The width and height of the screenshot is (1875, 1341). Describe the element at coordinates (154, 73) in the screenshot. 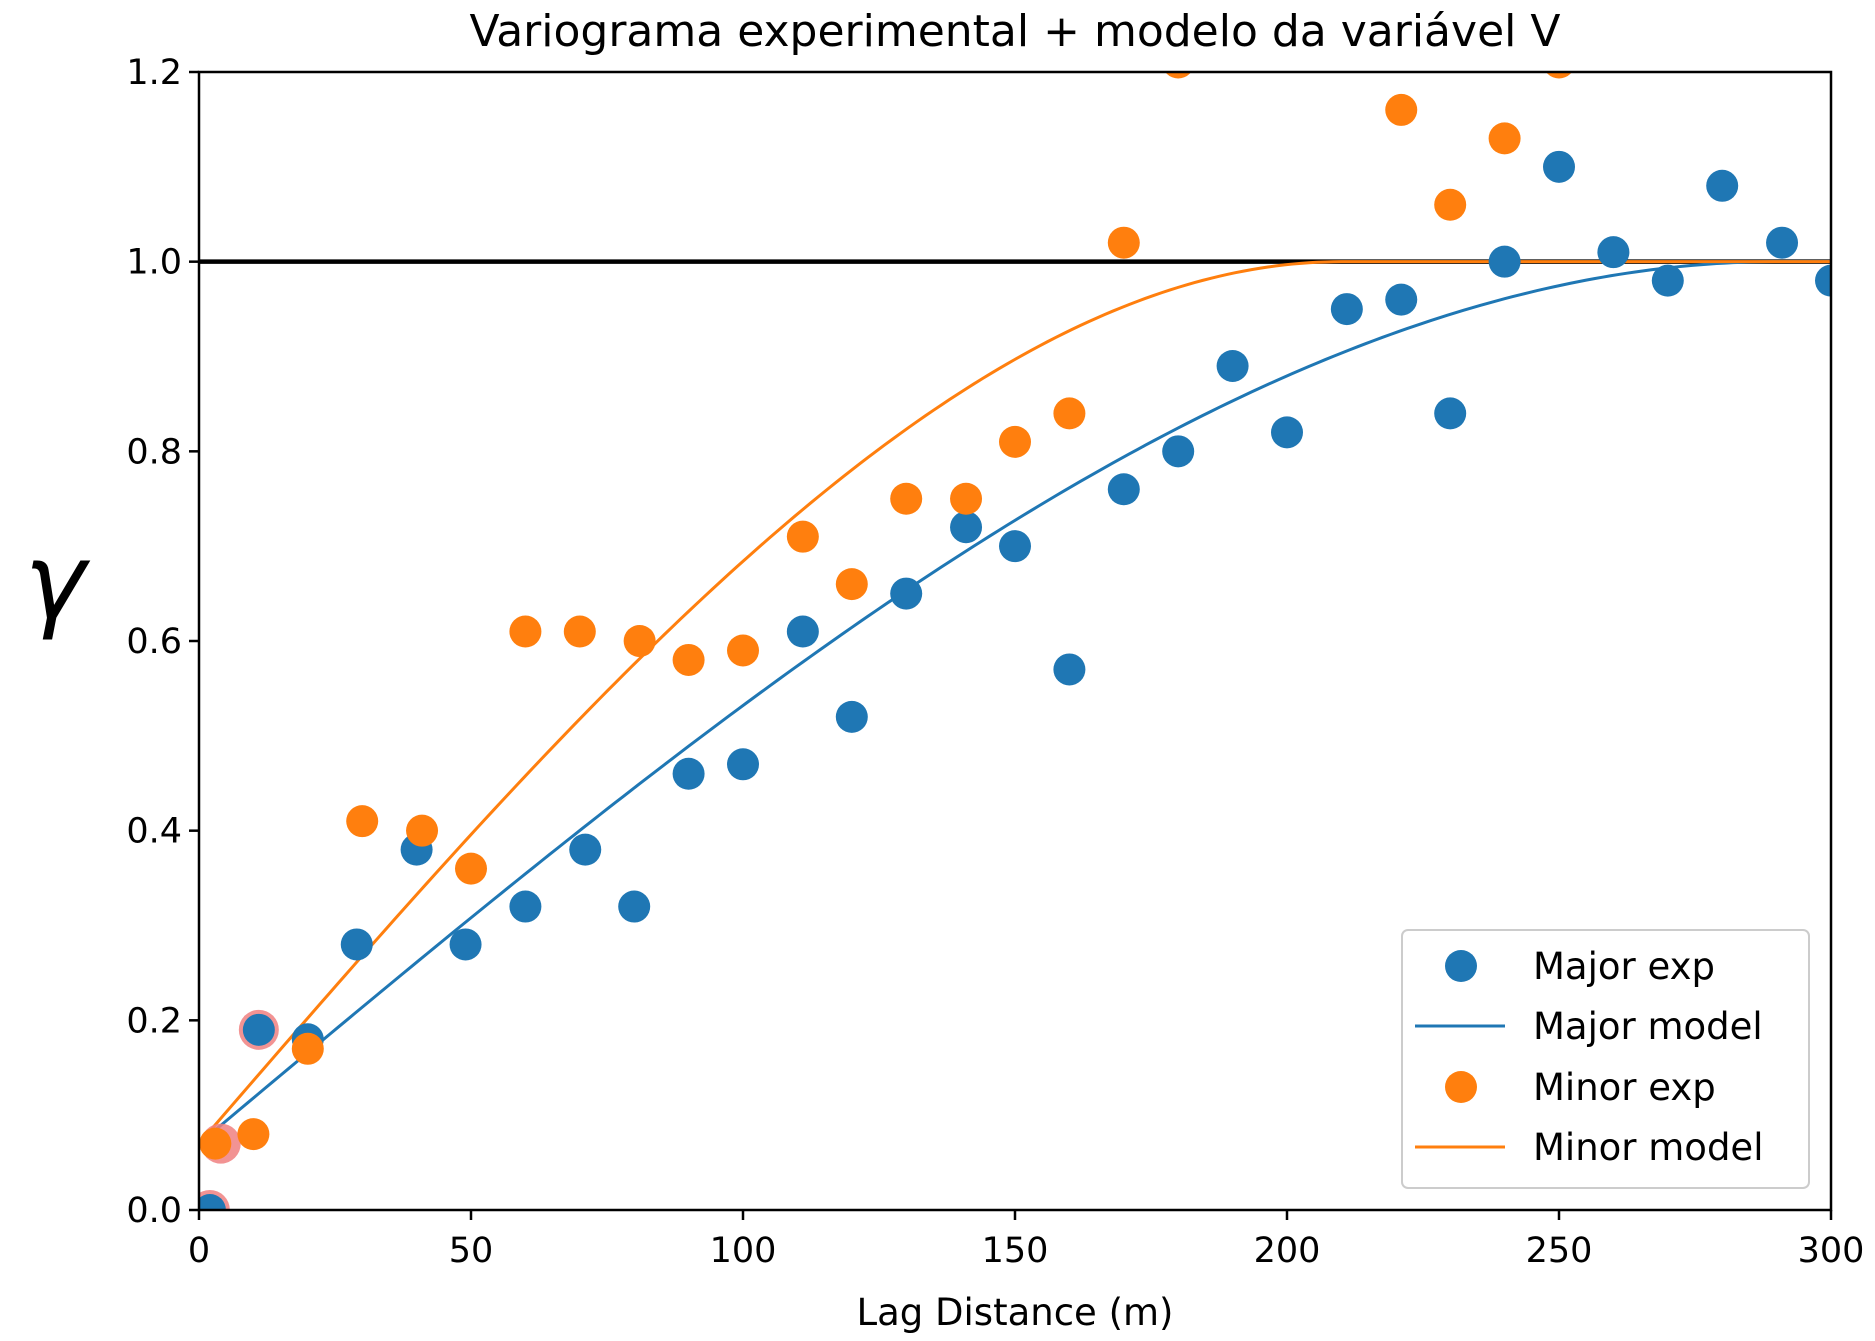

I see `y-tick-label: 1.2` at that location.